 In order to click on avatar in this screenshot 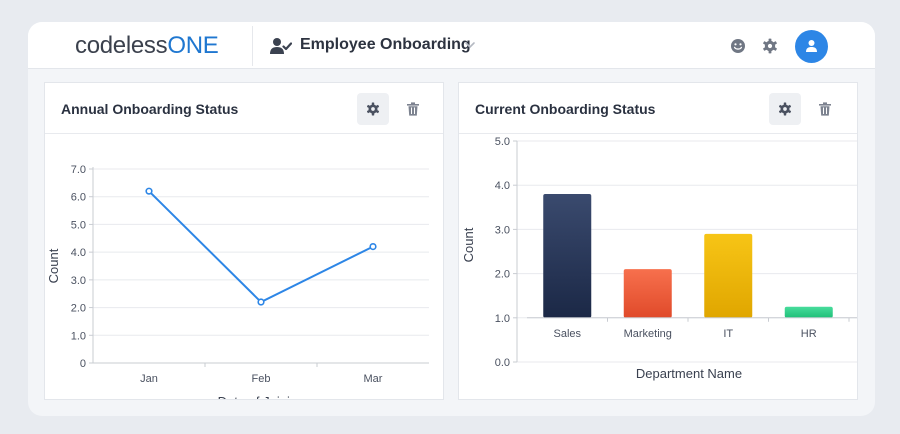, I will do `click(811, 46)`.